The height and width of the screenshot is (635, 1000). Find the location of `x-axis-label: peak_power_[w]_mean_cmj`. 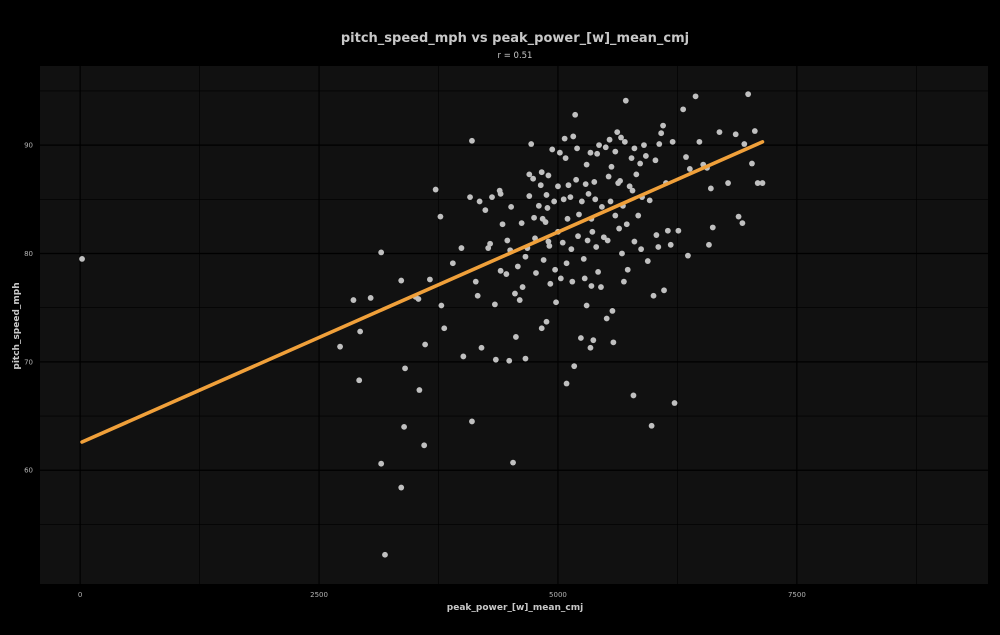

x-axis-label: peak_power_[w]_mean_cmj is located at coordinates (515, 608).